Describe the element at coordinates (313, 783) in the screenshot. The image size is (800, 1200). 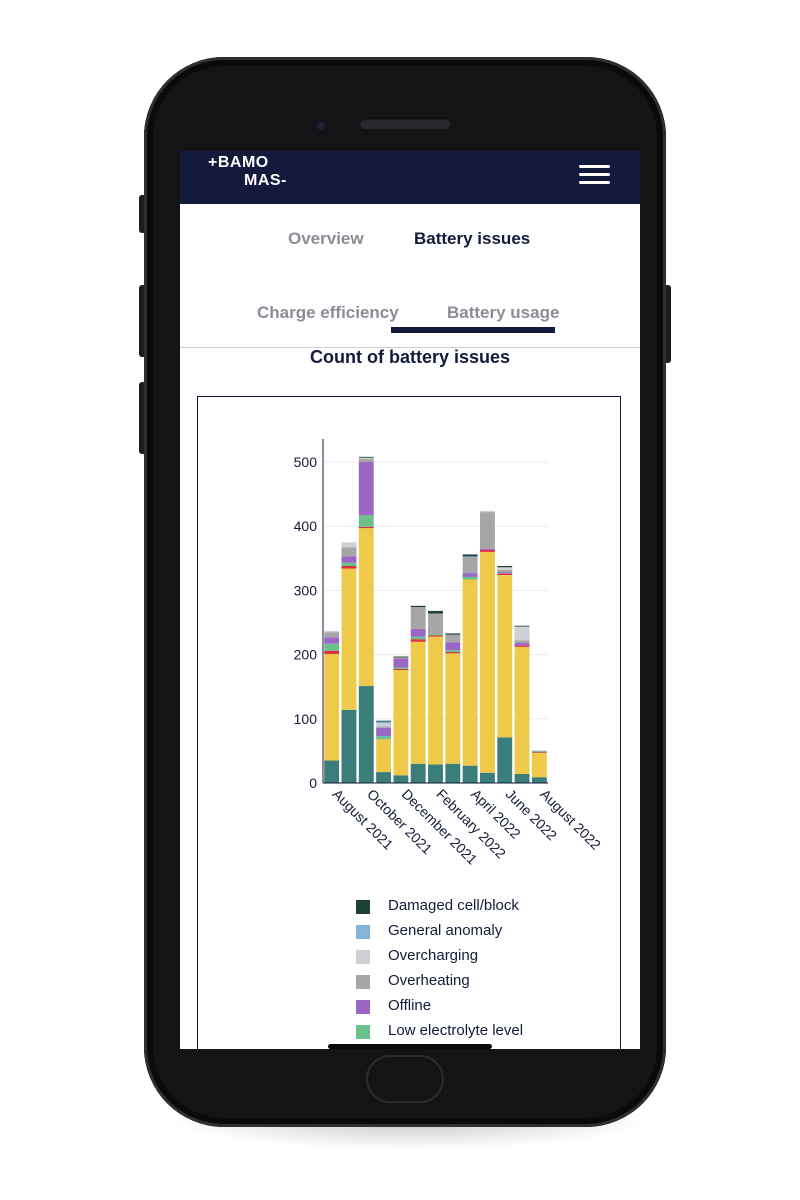
I see `y-tick-label: 0` at that location.